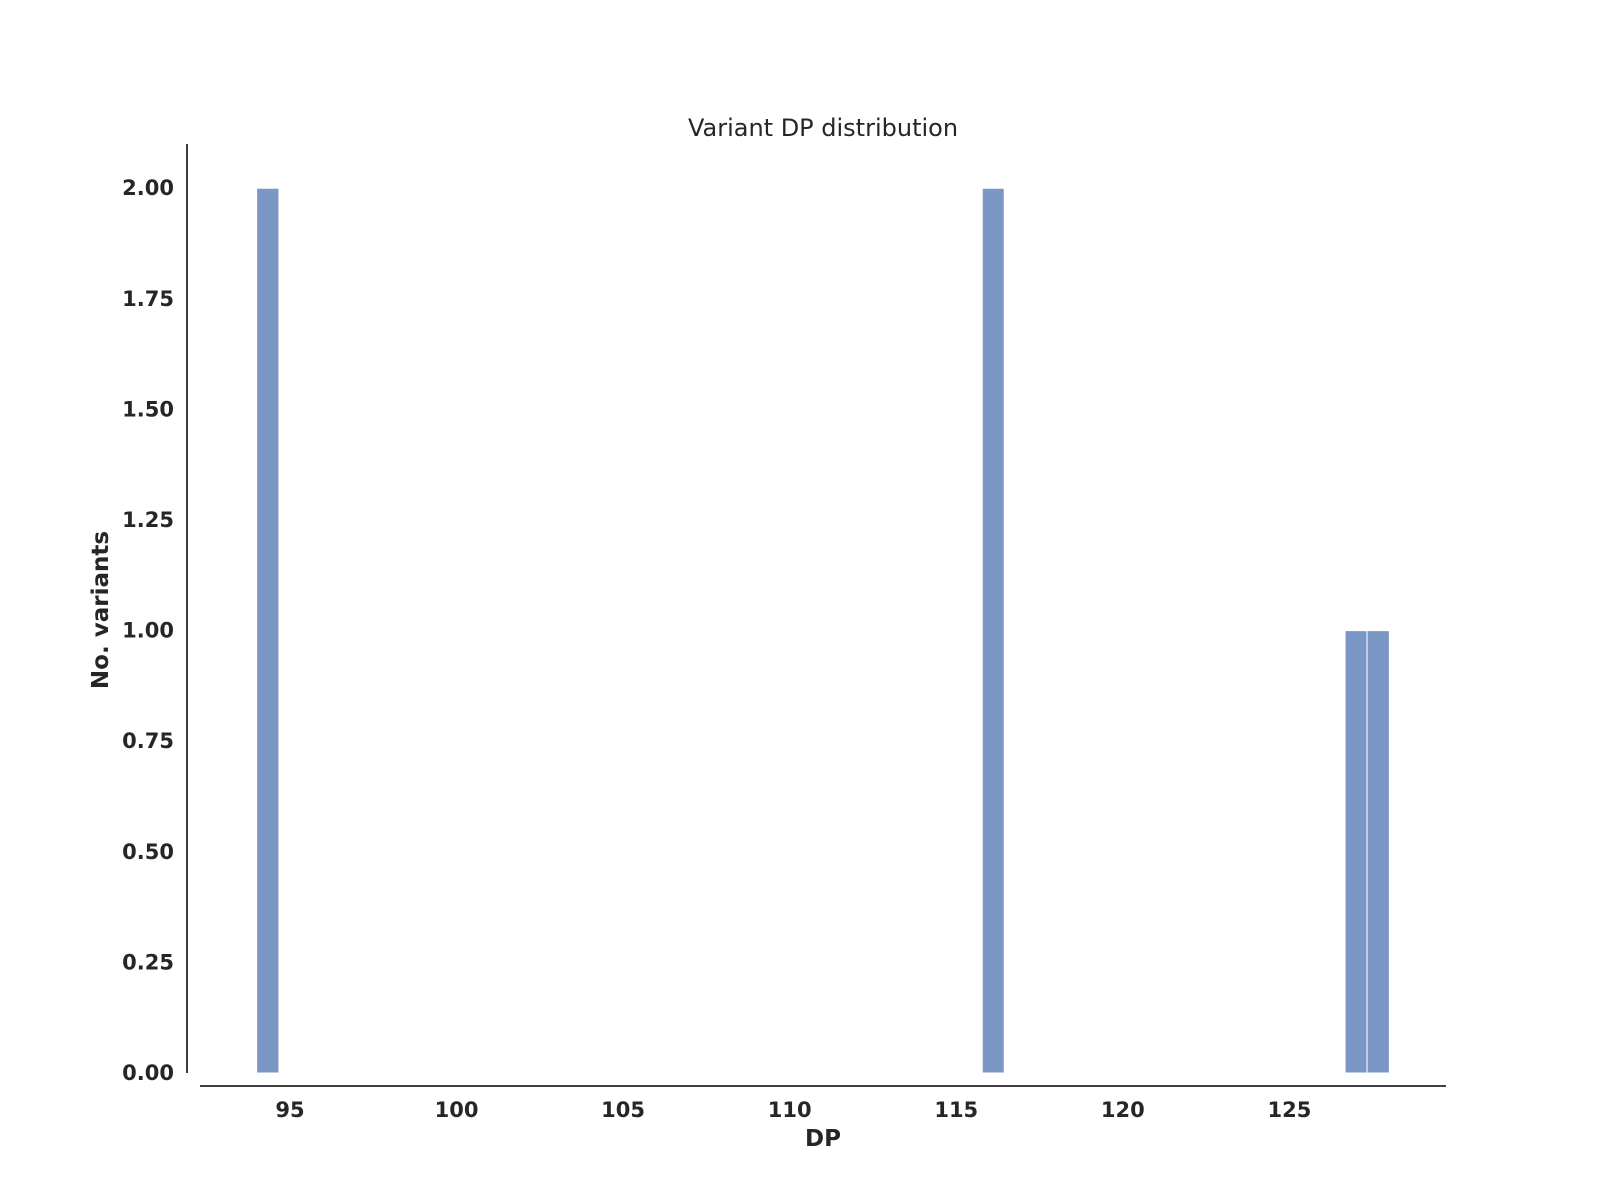  Describe the element at coordinates (148, 1073) in the screenshot. I see `y-tick-label: 0.00` at that location.